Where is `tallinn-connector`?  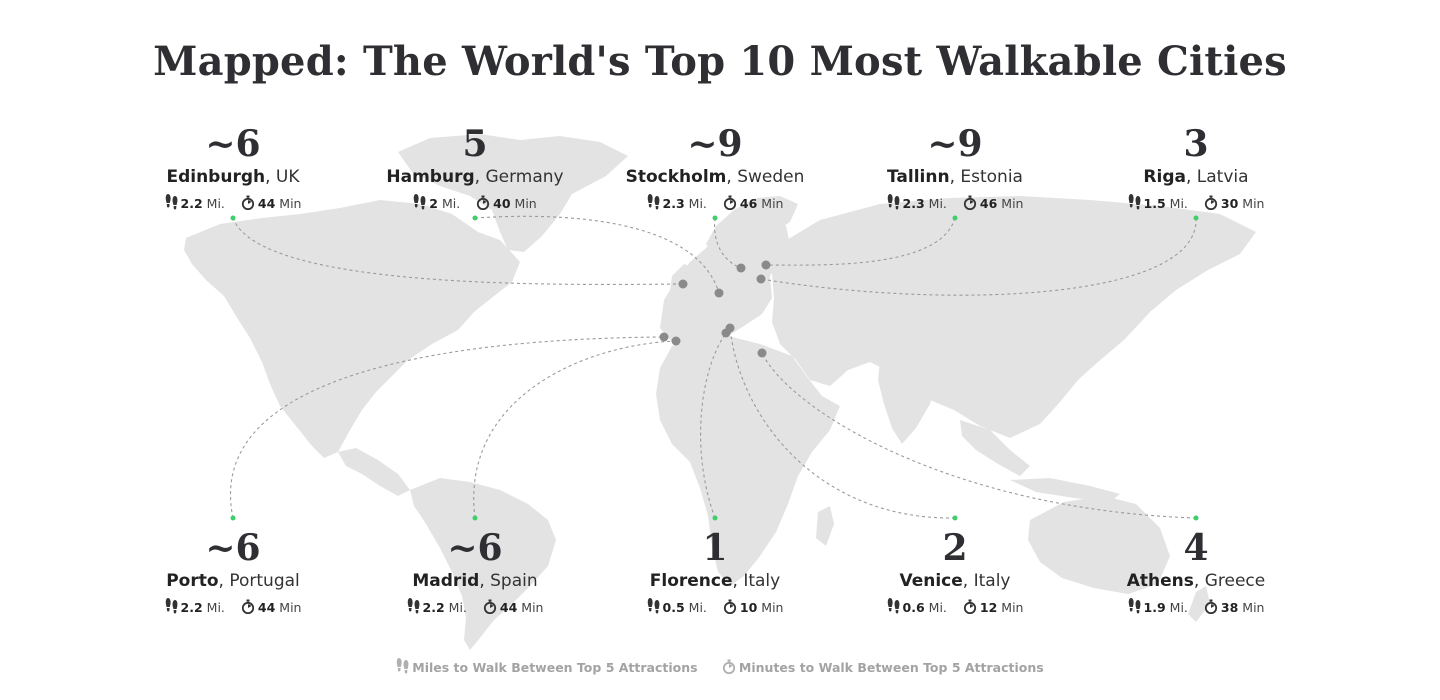 tallinn-connector is located at coordinates (860, 241).